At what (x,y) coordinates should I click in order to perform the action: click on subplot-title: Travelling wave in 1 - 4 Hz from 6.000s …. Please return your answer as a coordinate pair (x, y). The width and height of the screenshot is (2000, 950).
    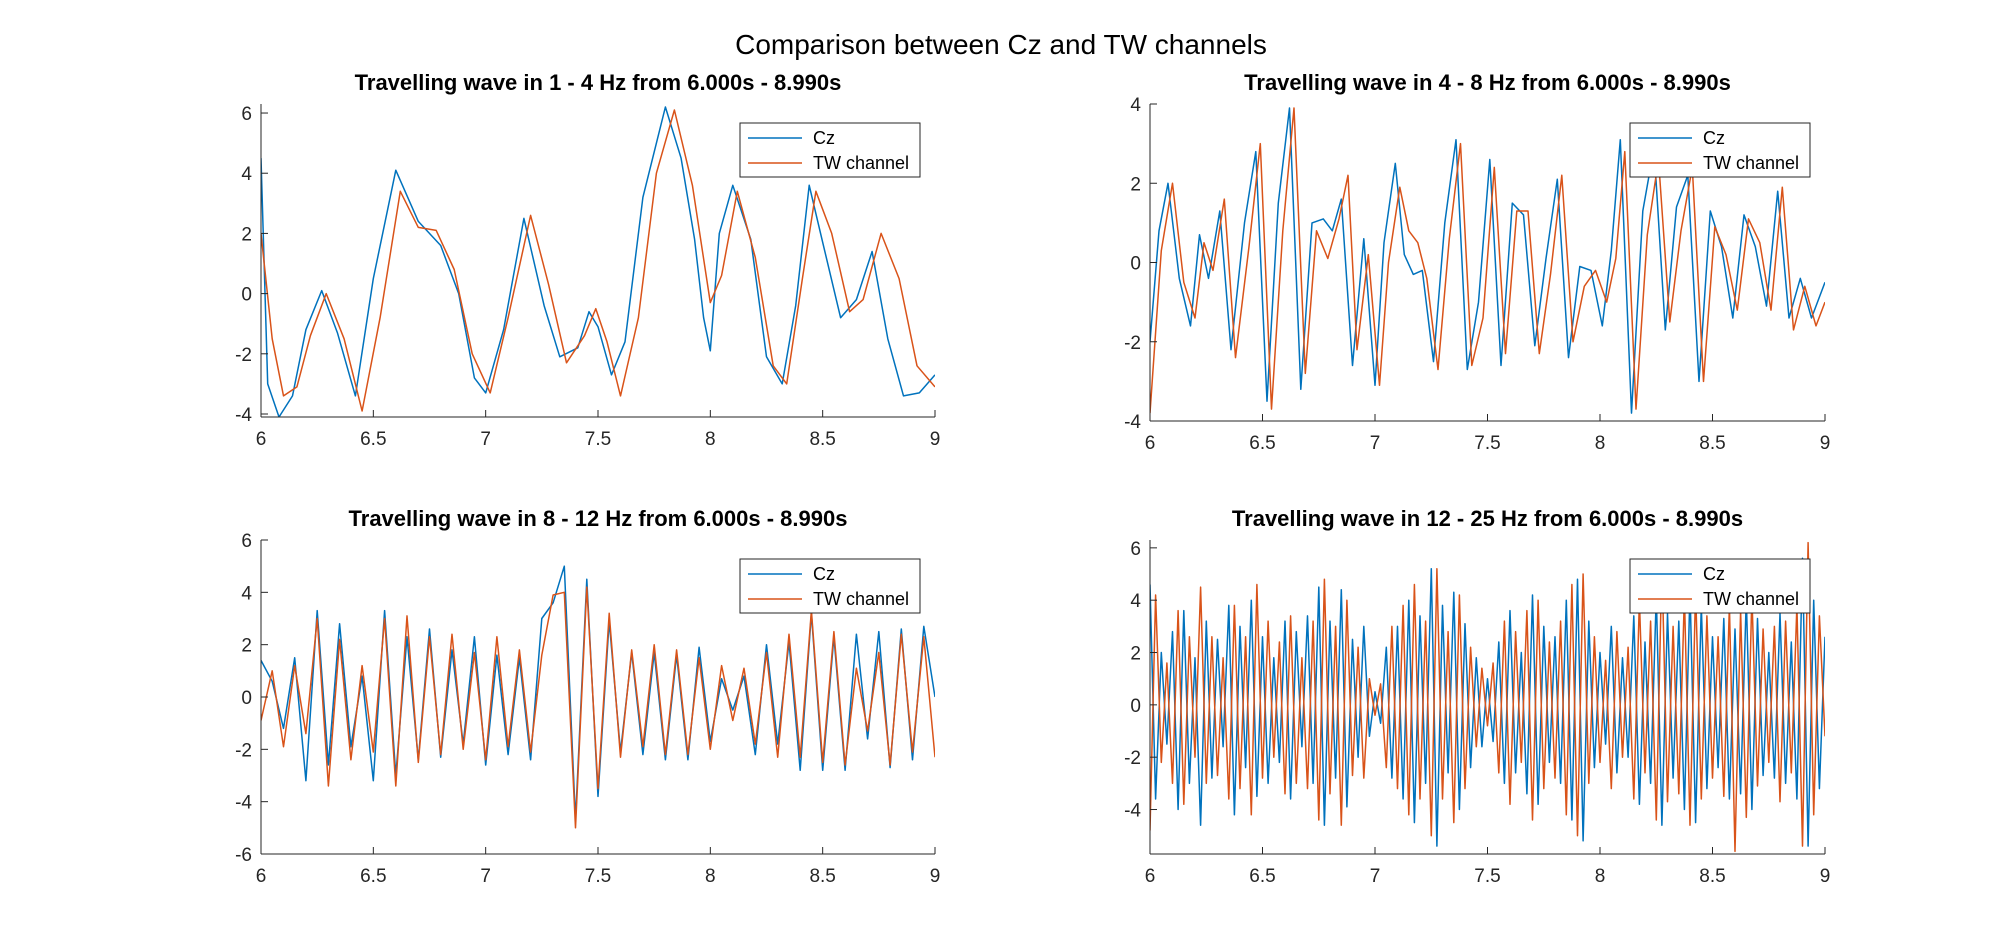
    Looking at the image, I should click on (598, 82).